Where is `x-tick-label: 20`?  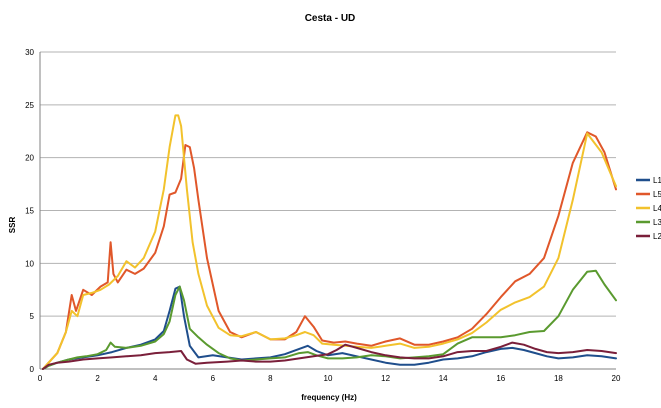 x-tick-label: 20 is located at coordinates (616, 378).